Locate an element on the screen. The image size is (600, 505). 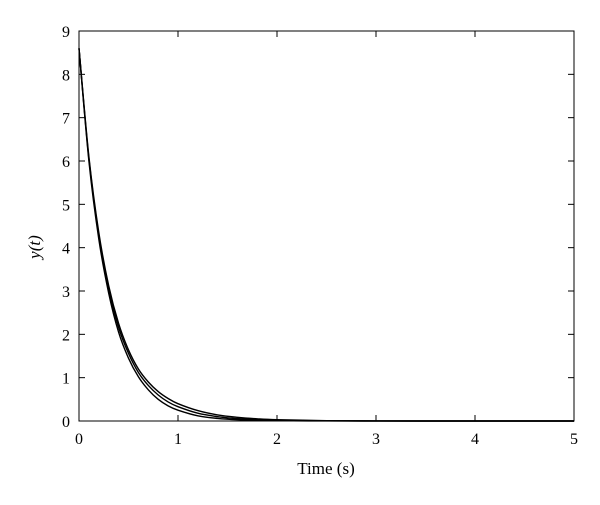
y-tick-label: 1 is located at coordinates (66, 379).